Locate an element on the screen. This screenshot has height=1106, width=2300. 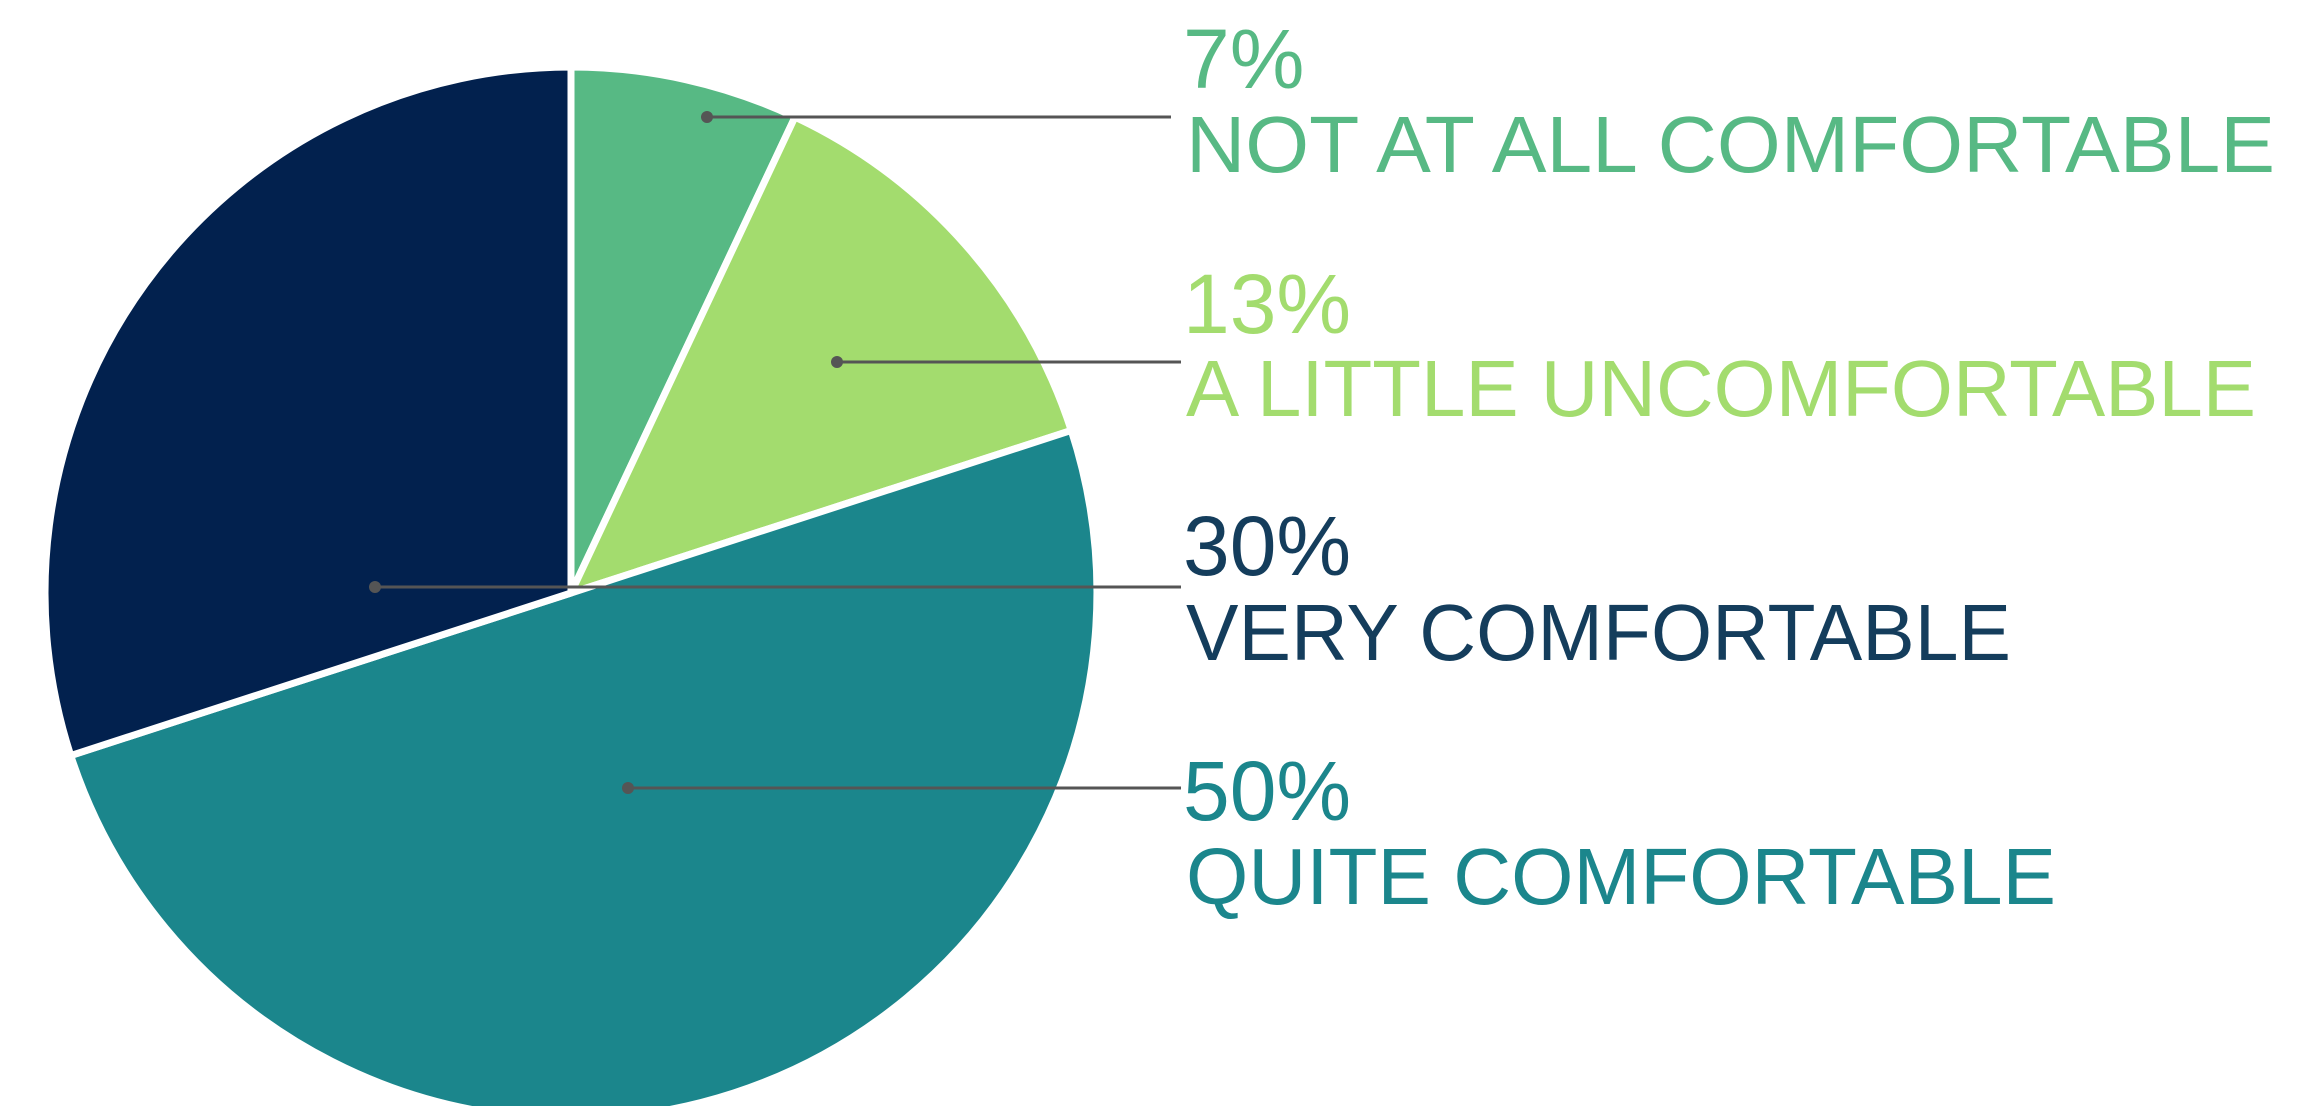
category-label: VERY COMFORTABLE is located at coordinates (1598, 632).